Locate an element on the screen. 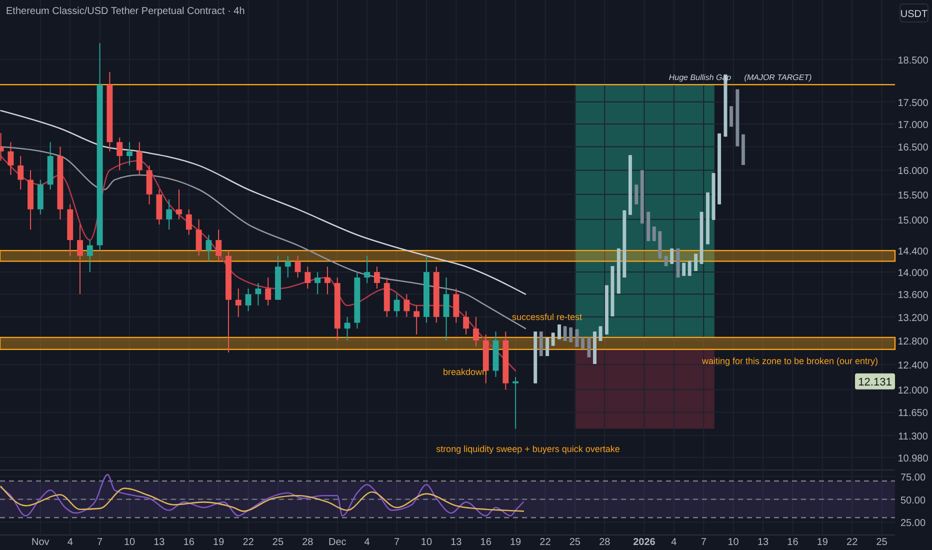 The width and height of the screenshot is (932, 550). y-tick-label: 75.00 is located at coordinates (913, 478).